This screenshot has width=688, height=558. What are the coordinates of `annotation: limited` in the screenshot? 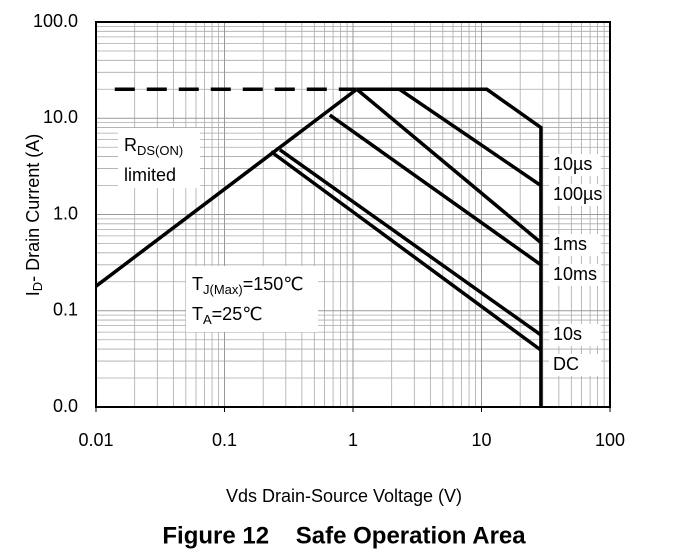 It's located at (150, 175).